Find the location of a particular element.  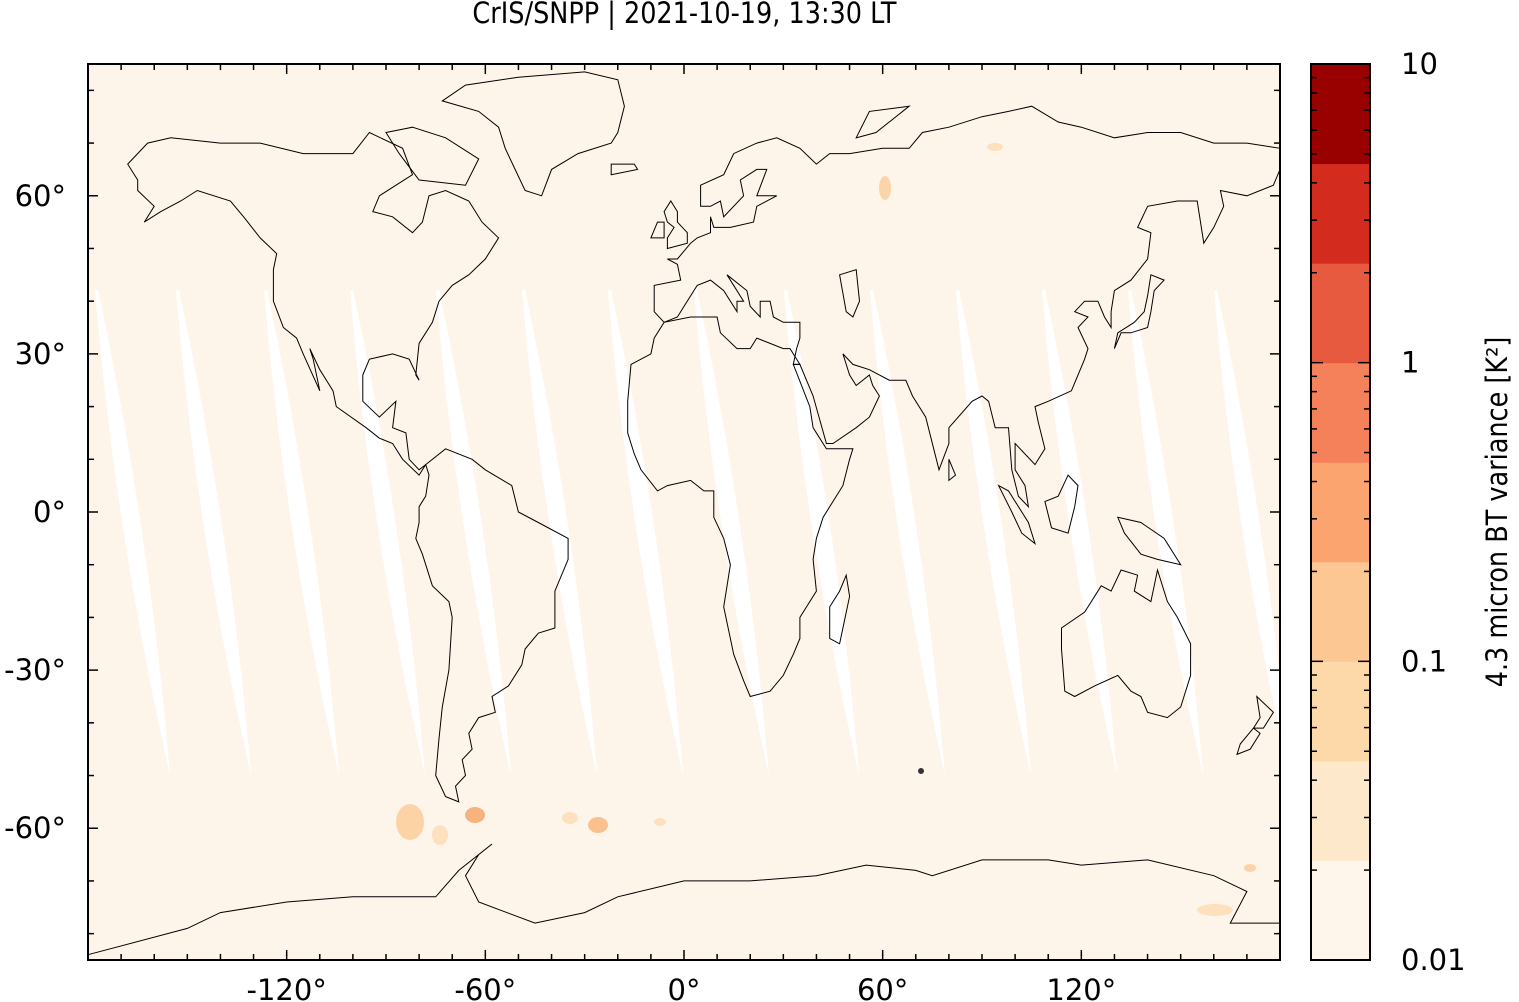

lat-tick-label: -60° is located at coordinates (35, 828).